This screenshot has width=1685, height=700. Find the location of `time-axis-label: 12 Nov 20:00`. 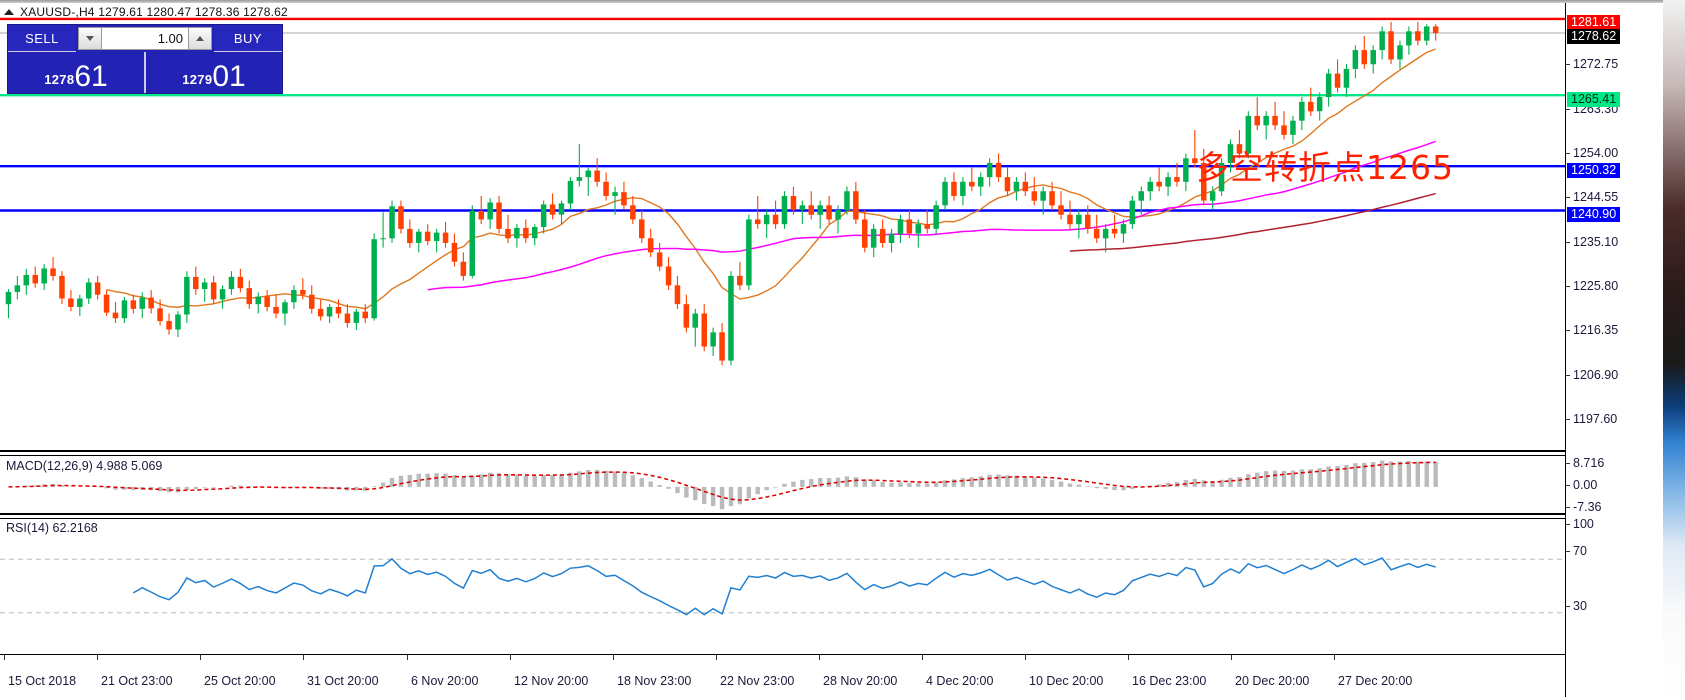

time-axis-label: 12 Nov 20:00 is located at coordinates (551, 681).